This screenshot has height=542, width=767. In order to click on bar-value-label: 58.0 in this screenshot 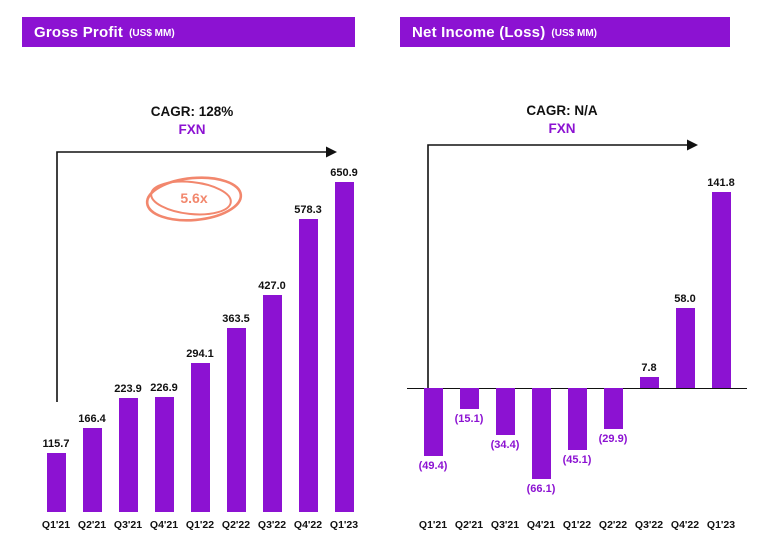, I will do `click(685, 298)`.